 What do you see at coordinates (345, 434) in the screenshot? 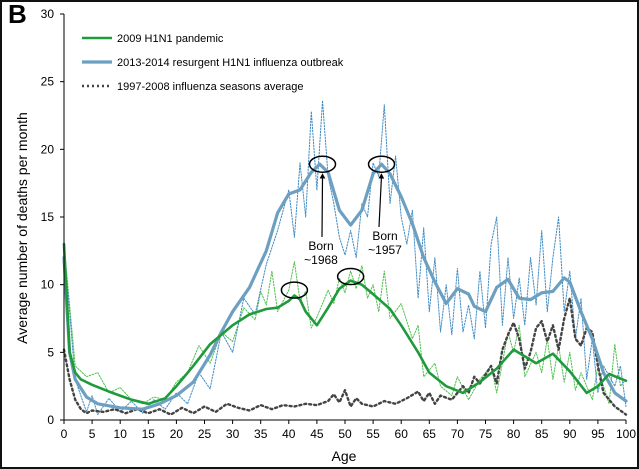
I see `x-tick-label: 50` at bounding box center [345, 434].